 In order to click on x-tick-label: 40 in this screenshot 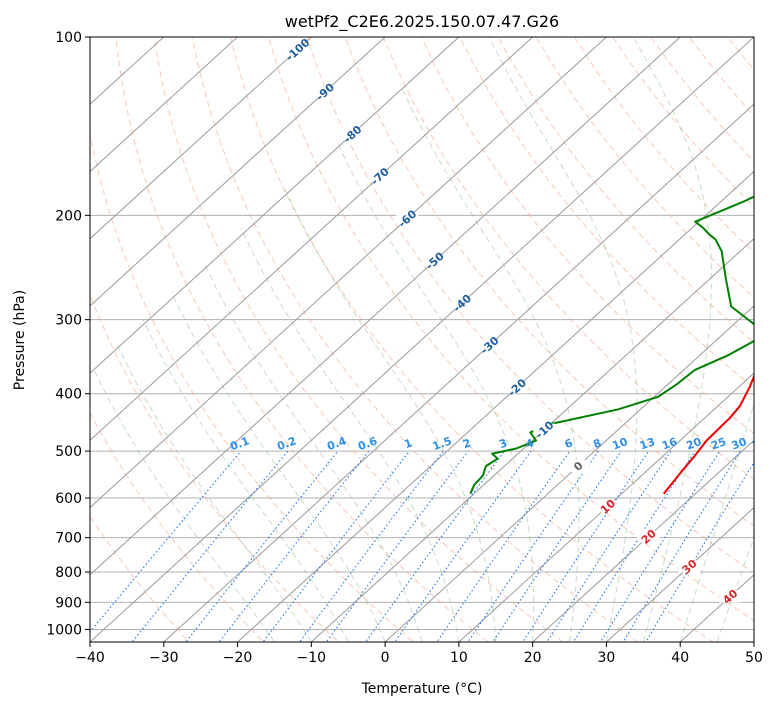, I will do `click(680, 658)`.